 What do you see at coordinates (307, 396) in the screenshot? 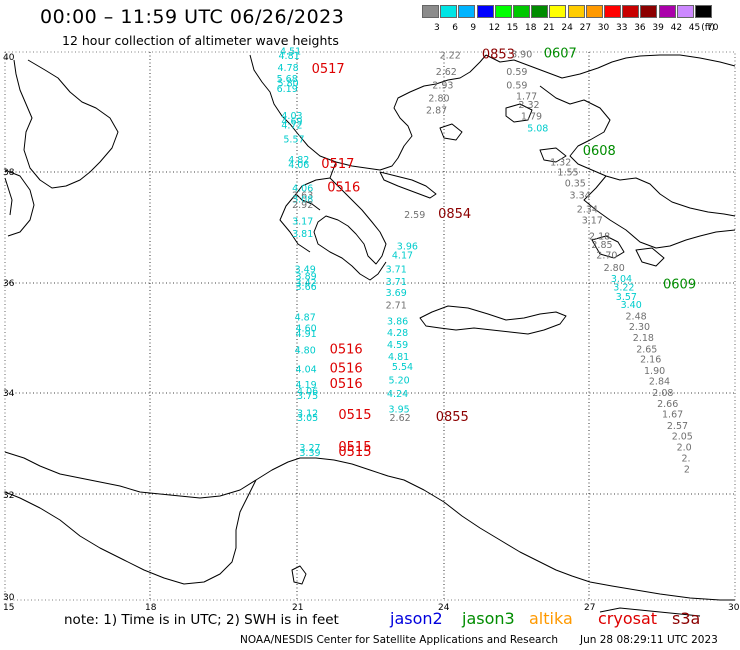
I see `wave-height-label: 3.75` at bounding box center [307, 396].